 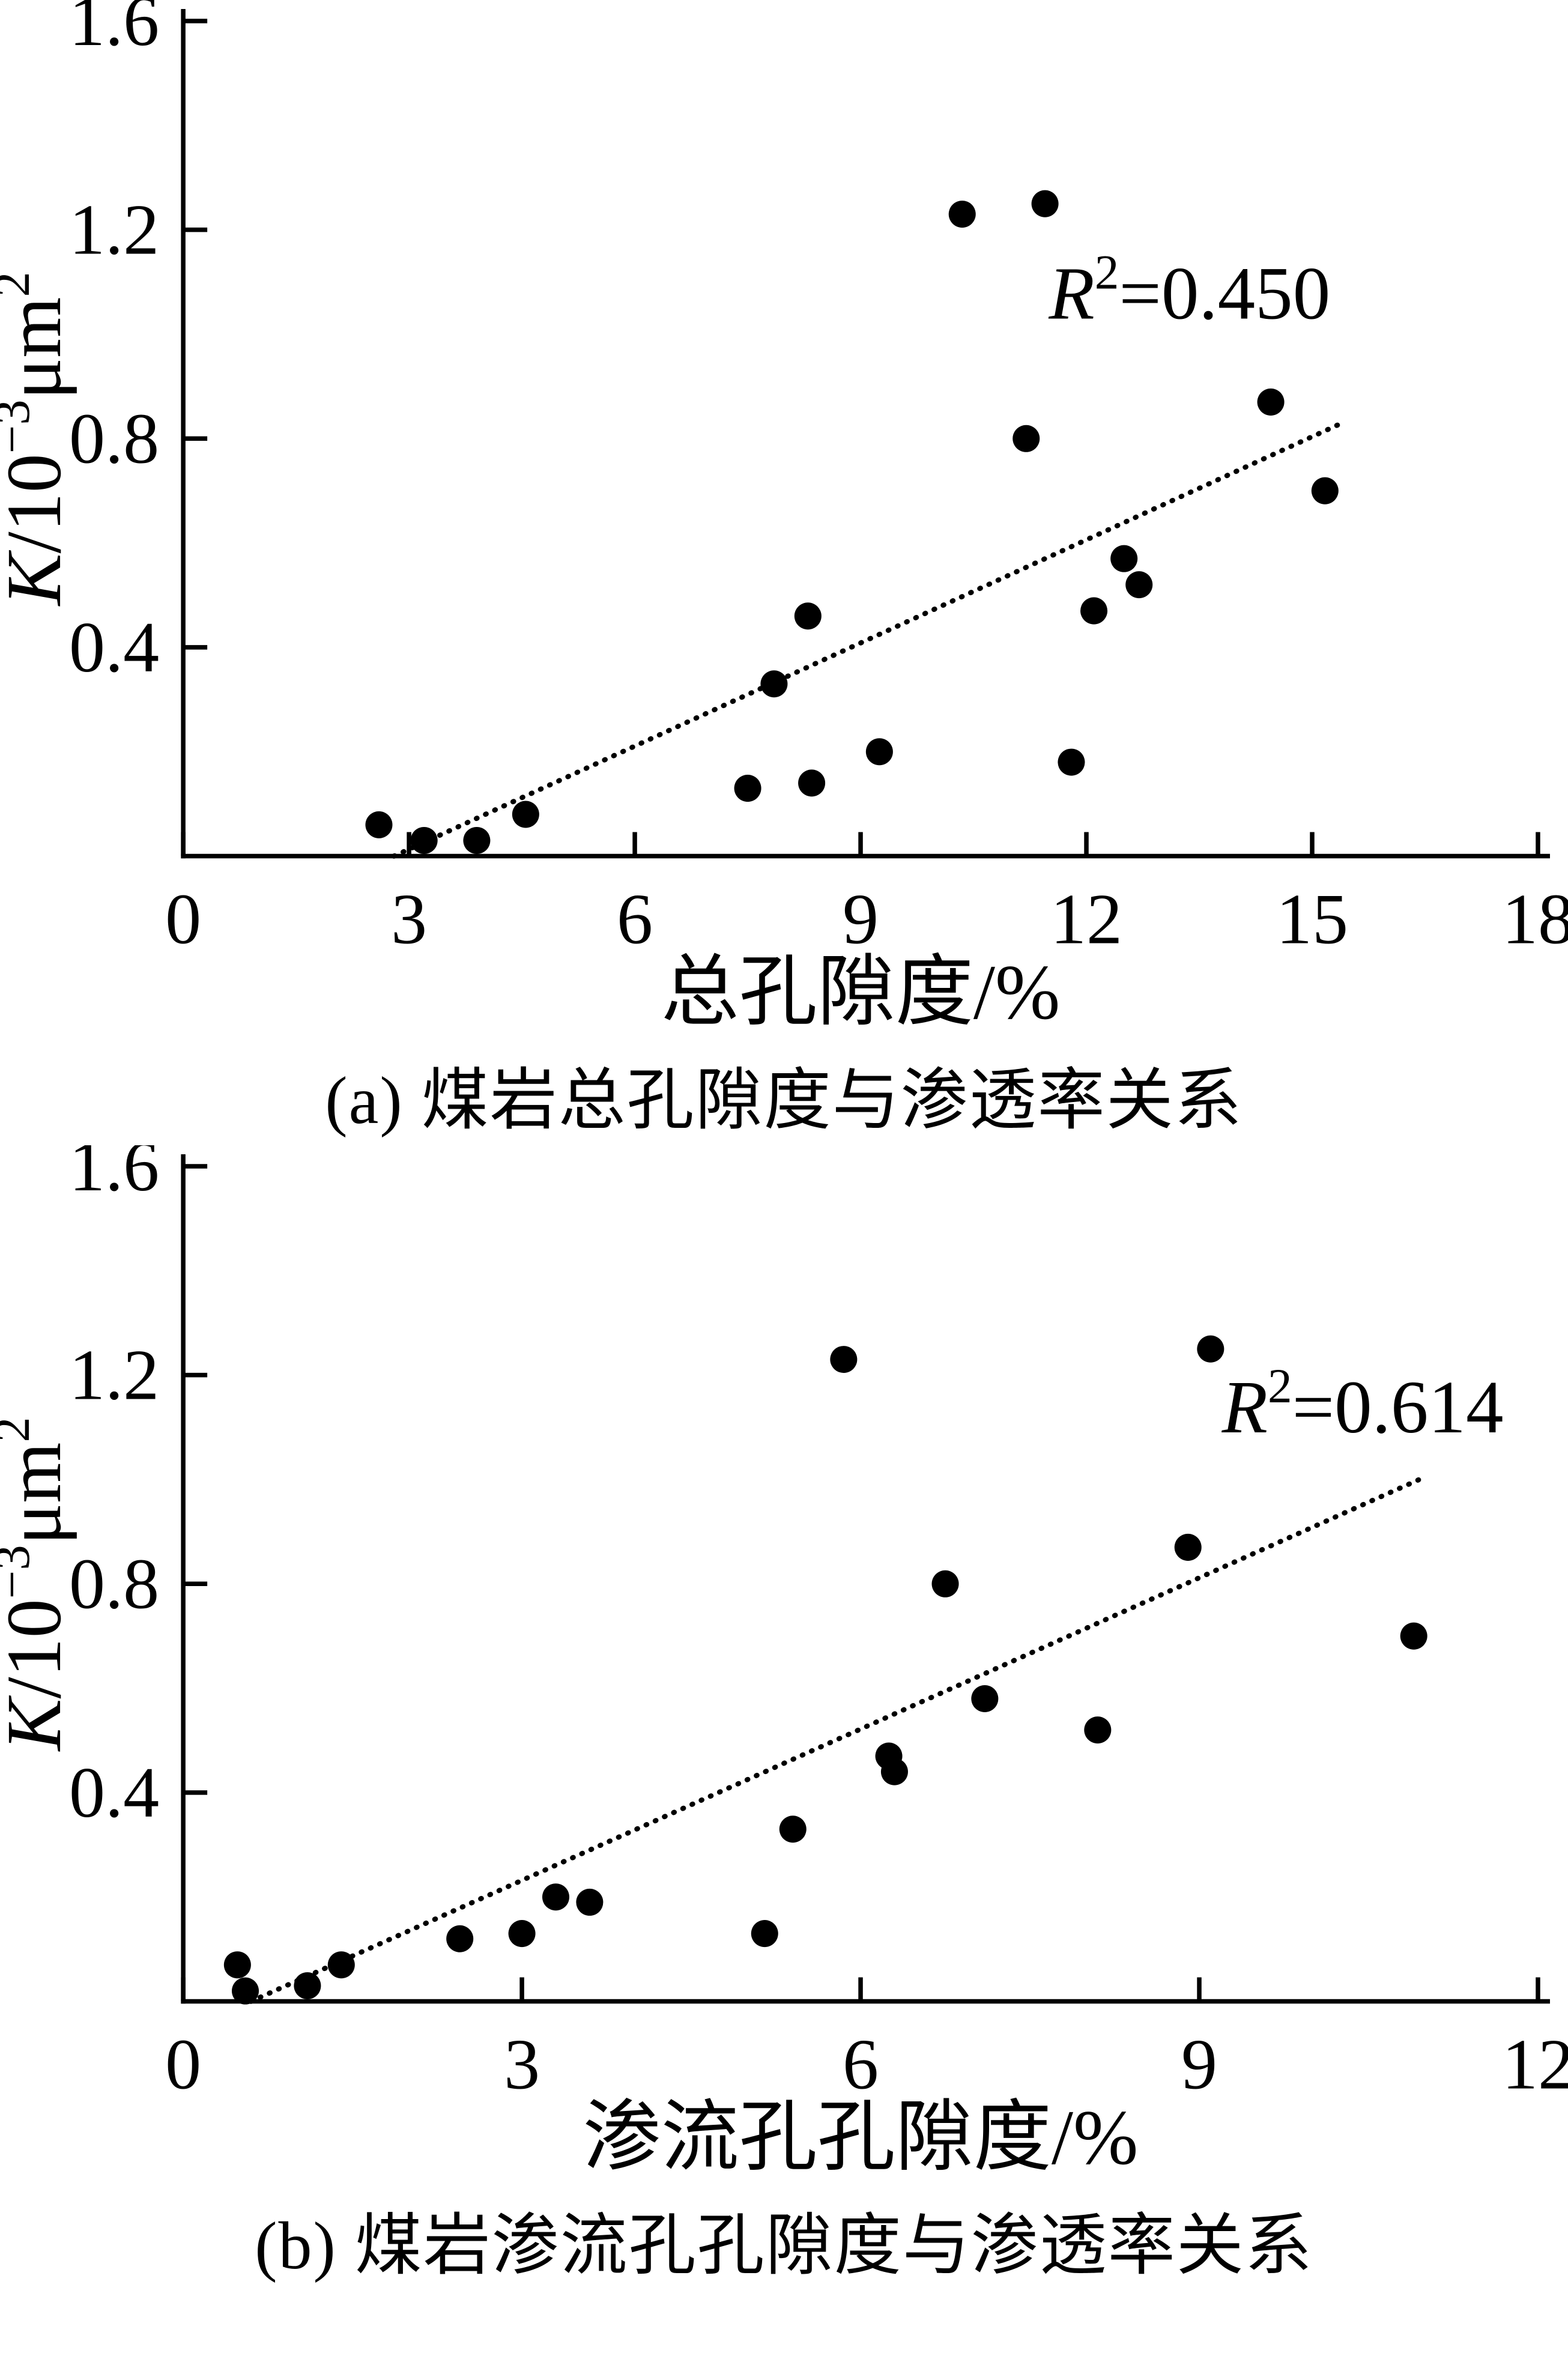 What do you see at coordinates (1189, 290) in the screenshot?
I see `r-squared-annotation: R2=0.450` at bounding box center [1189, 290].